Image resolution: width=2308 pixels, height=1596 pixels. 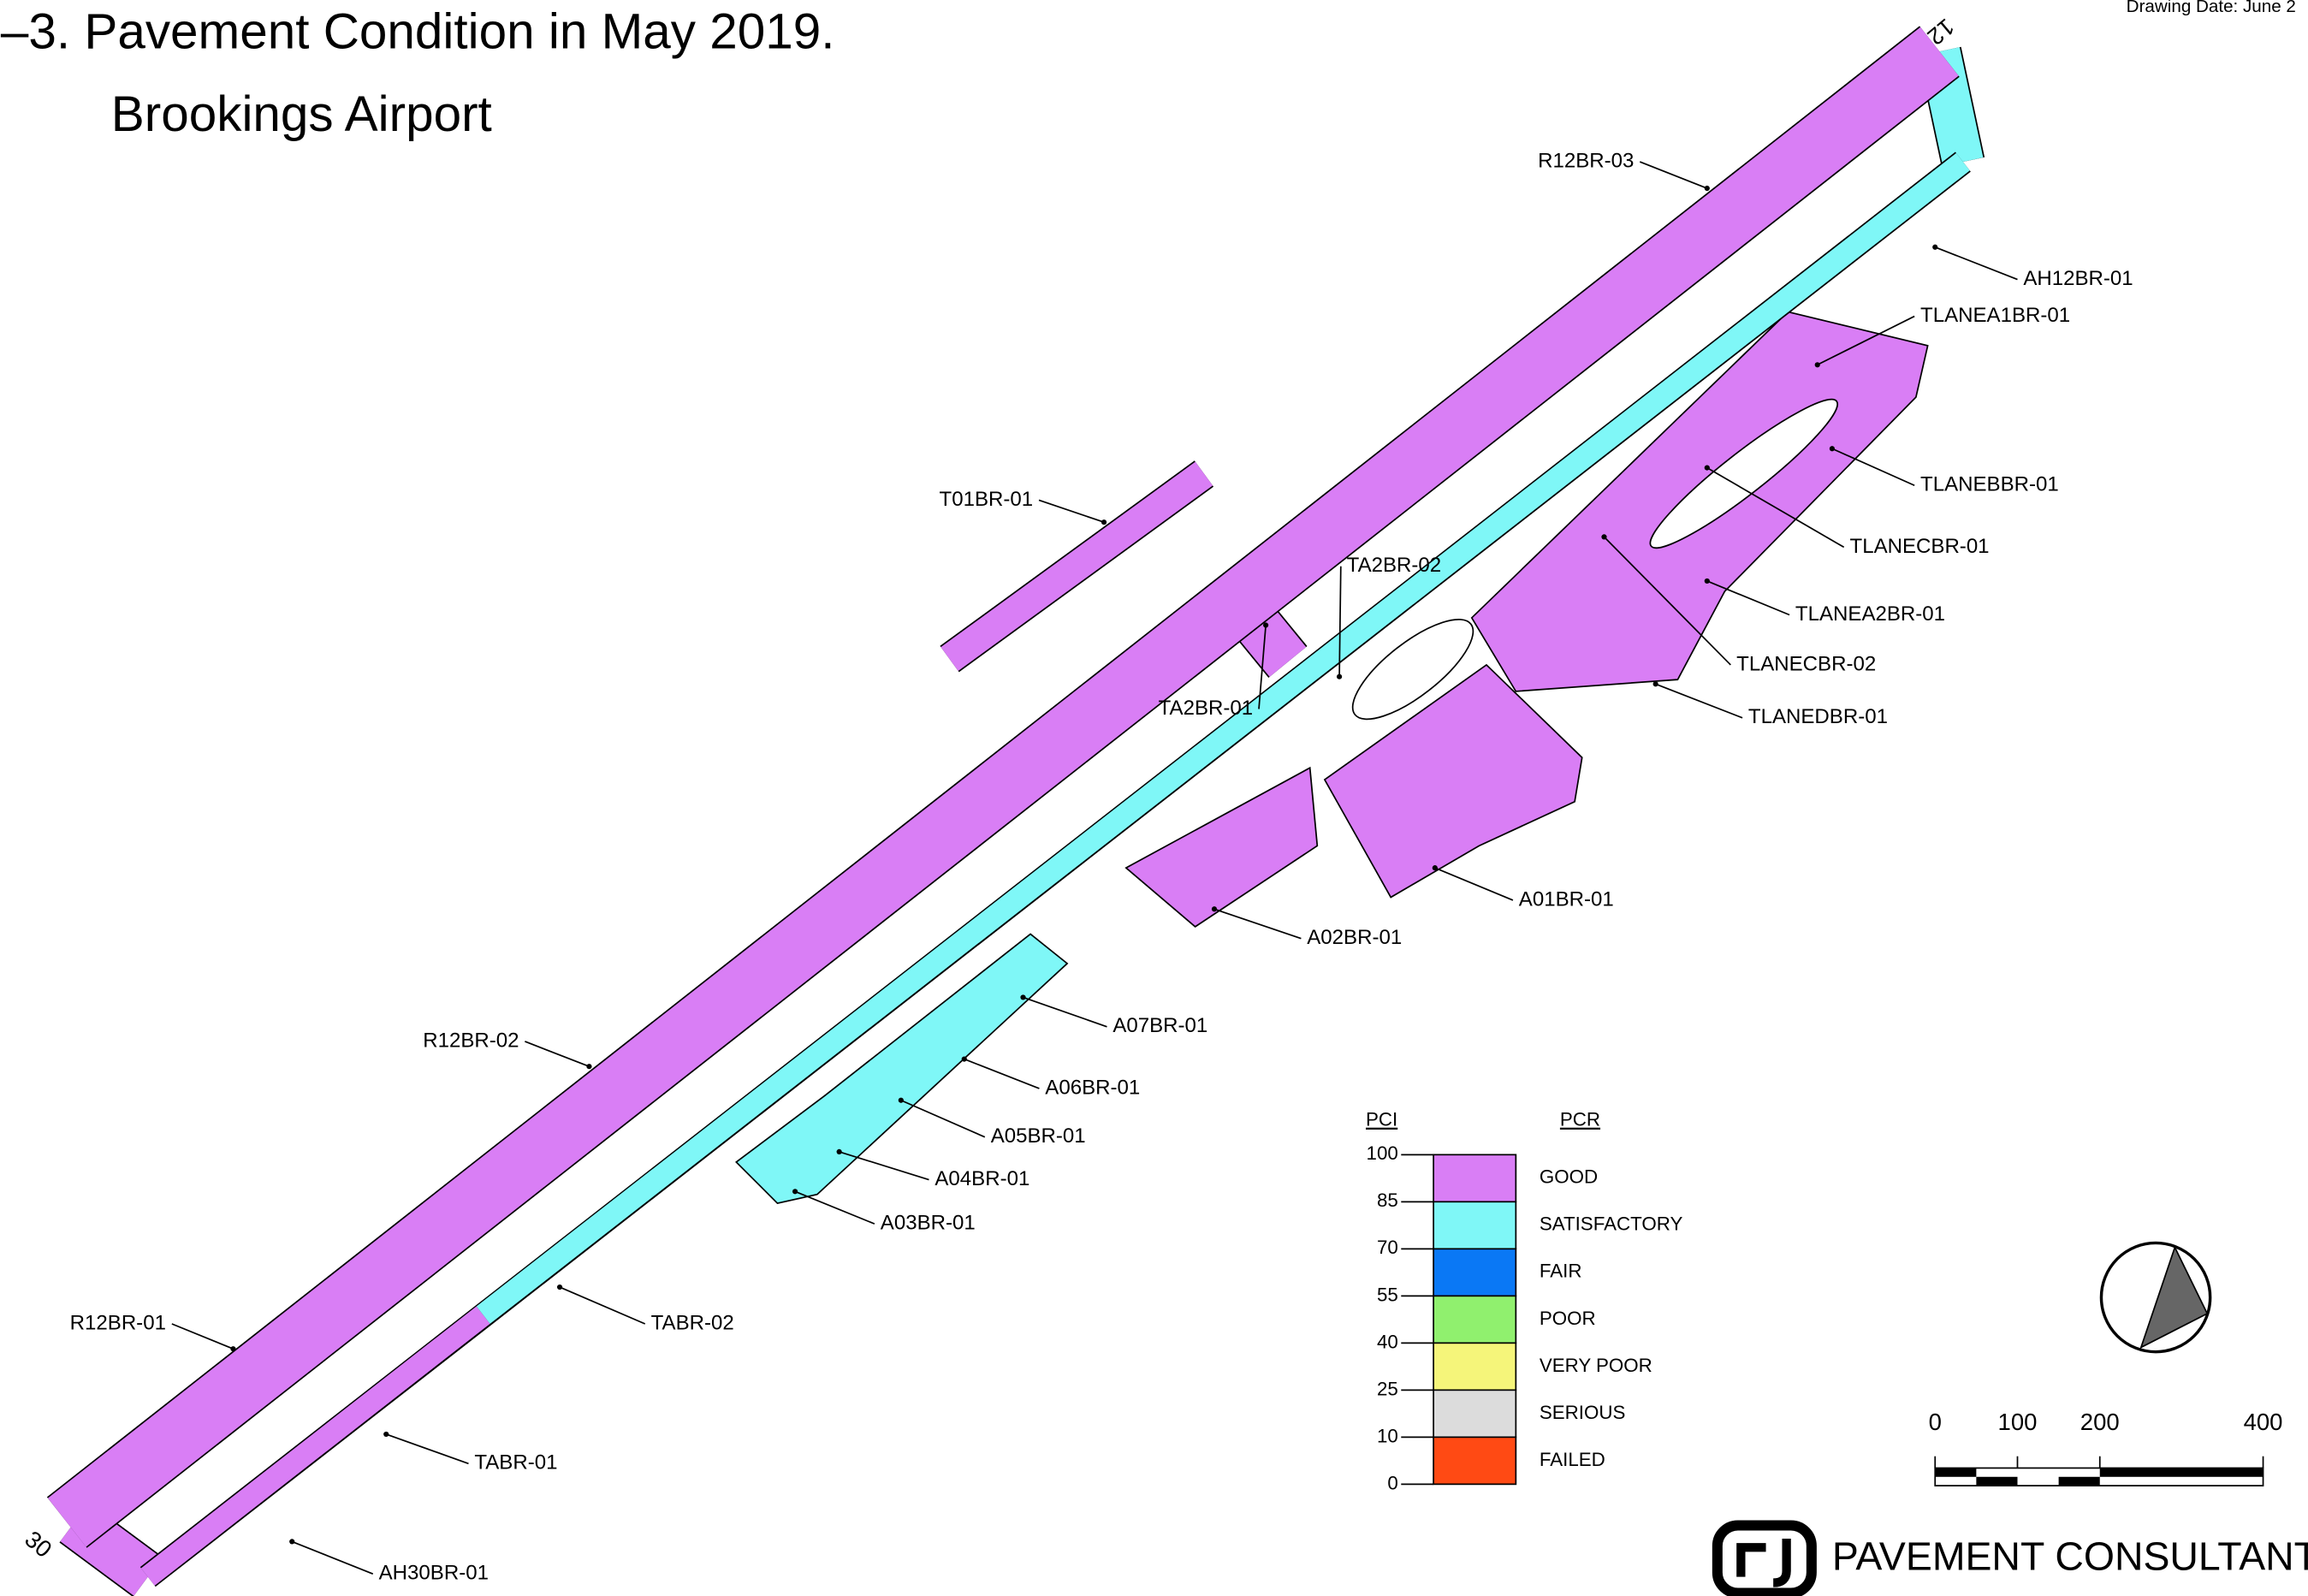 I want to click on taxiway, so click(x=315, y=1446).